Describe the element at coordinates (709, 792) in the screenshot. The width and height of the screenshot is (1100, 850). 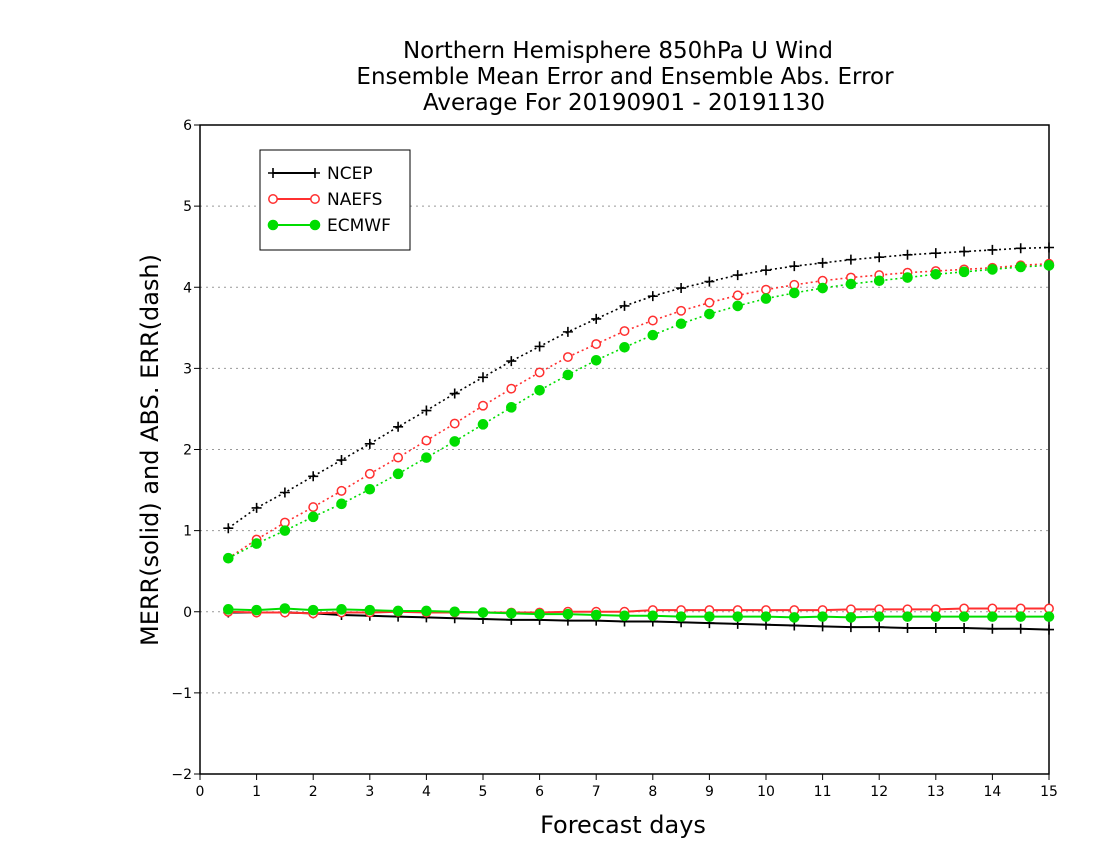
I see `x-tick-label: 9` at that location.